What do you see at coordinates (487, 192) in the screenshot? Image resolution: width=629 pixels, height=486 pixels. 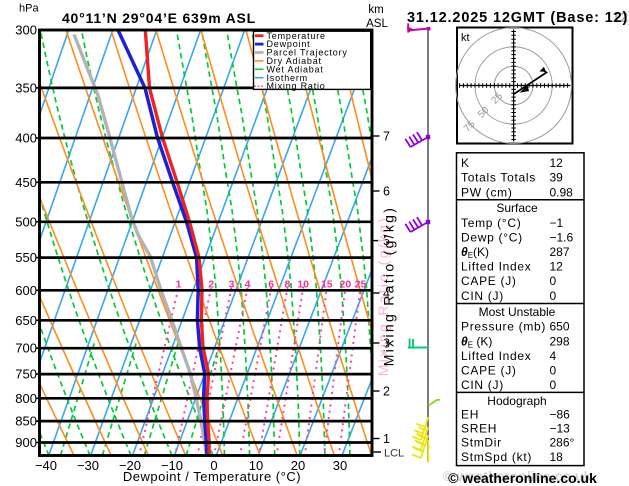 I see `svg-text: PW (cm)` at bounding box center [487, 192].